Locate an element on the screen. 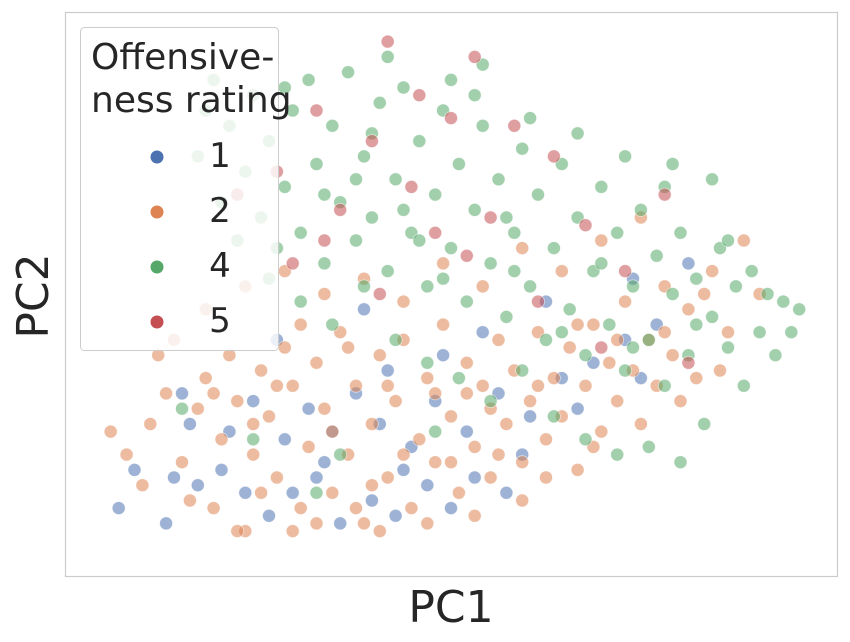  legend-label-2: 2 is located at coordinates (220, 211).